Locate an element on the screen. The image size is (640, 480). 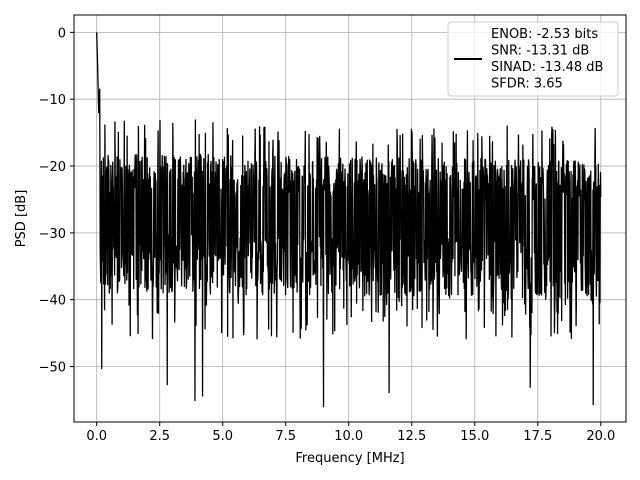
legend-box is located at coordinates (533, 59).